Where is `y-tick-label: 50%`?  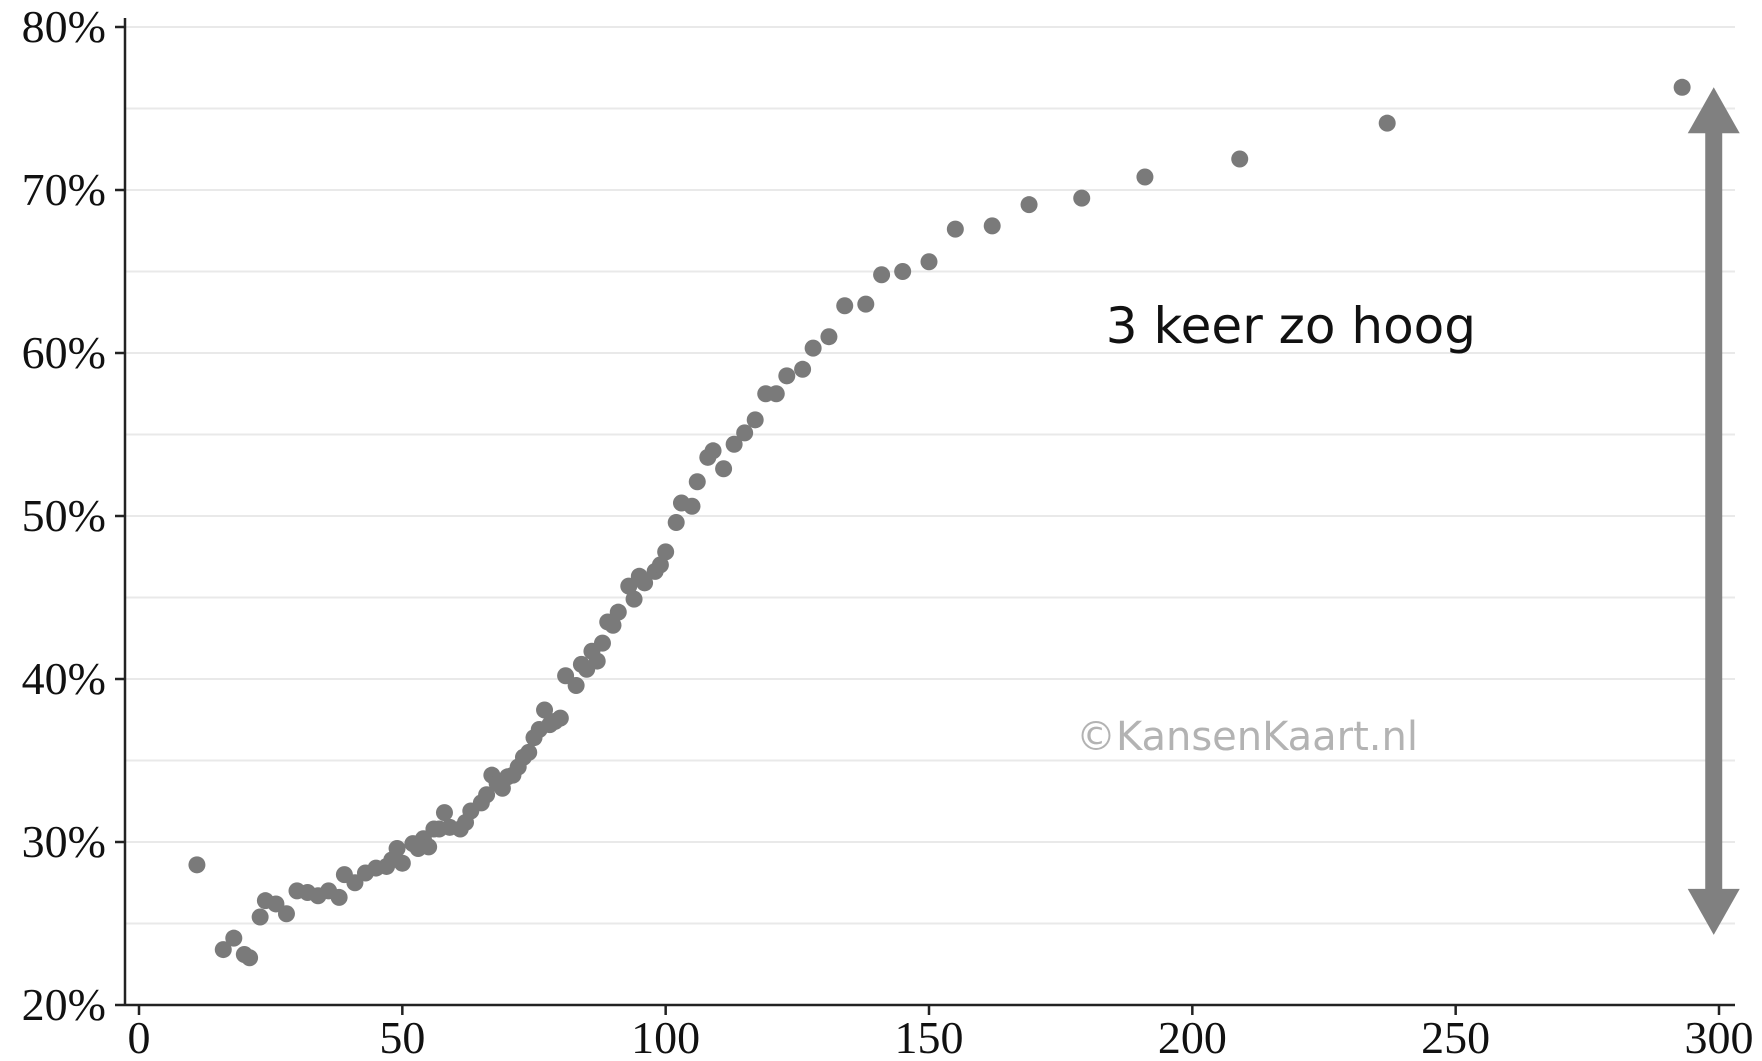 y-tick-label: 50% is located at coordinates (64, 515).